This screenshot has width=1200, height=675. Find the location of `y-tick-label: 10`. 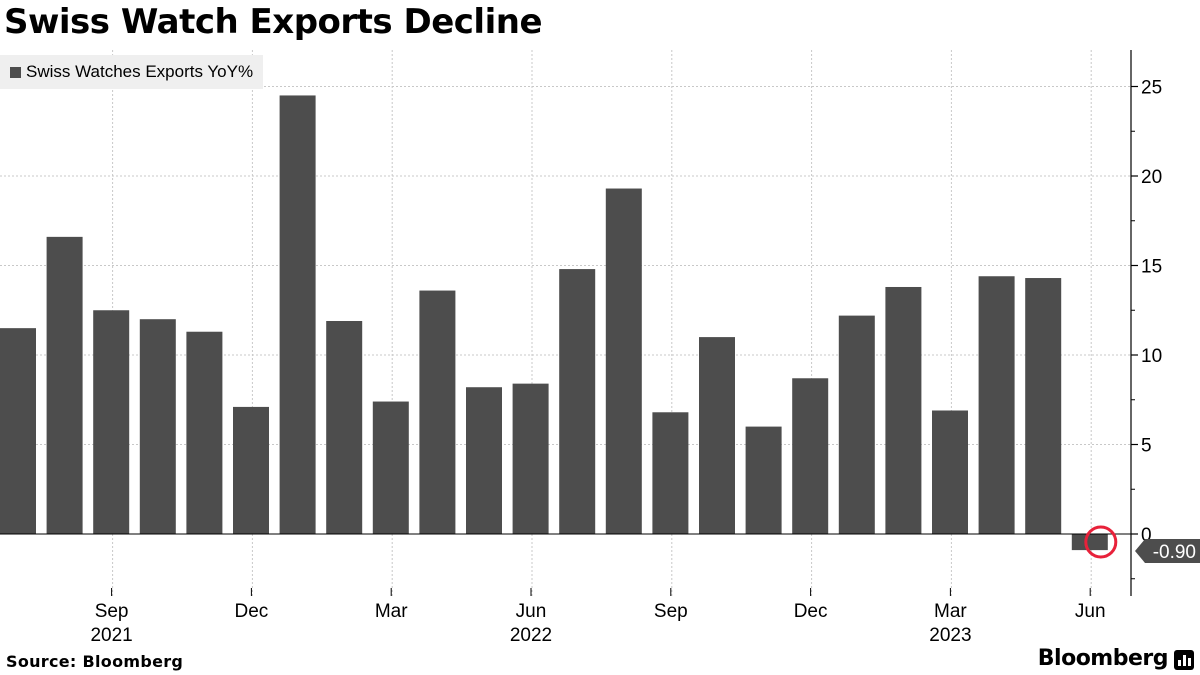

y-tick-label: 10 is located at coordinates (1151, 356).